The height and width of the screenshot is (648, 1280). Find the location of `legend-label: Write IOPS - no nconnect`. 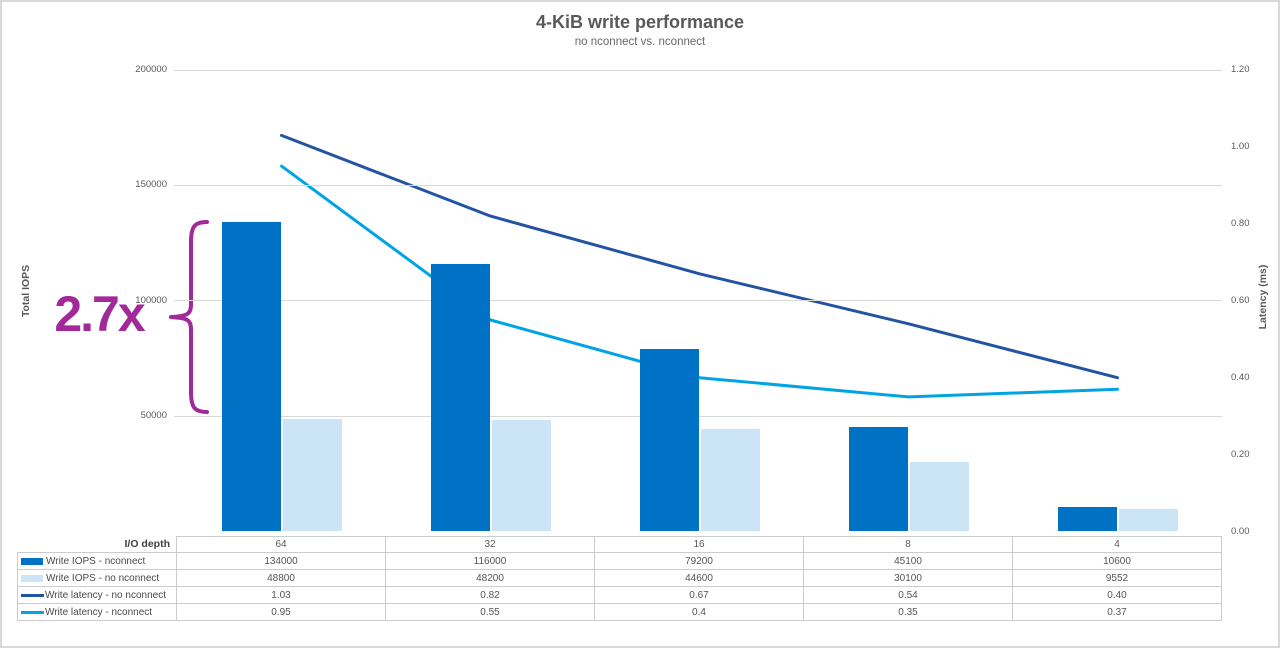

legend-label: Write IOPS - no nconnect is located at coordinates (103, 578).